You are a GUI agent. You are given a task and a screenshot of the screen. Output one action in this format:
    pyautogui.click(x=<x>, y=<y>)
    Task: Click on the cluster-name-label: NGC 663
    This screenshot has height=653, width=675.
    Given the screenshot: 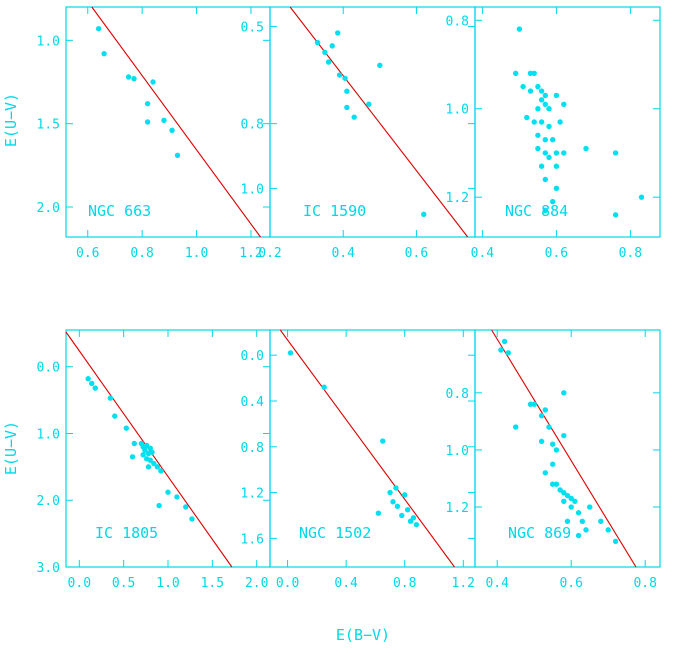 What is the action you would take?
    pyautogui.click(x=119, y=211)
    